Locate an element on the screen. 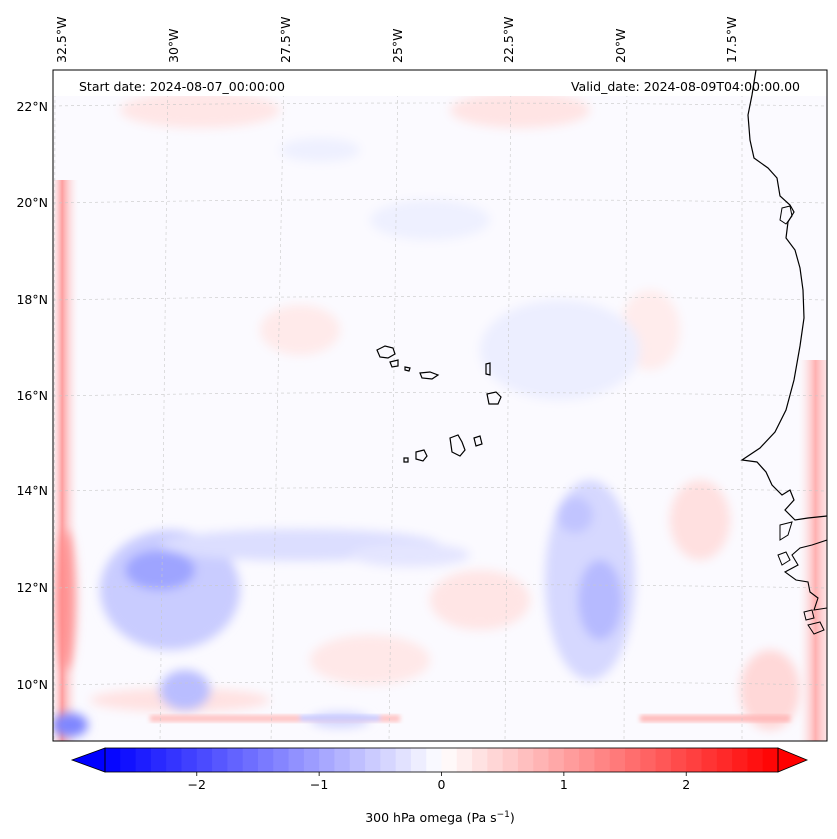  cape-verde-islands is located at coordinates (439, 404).